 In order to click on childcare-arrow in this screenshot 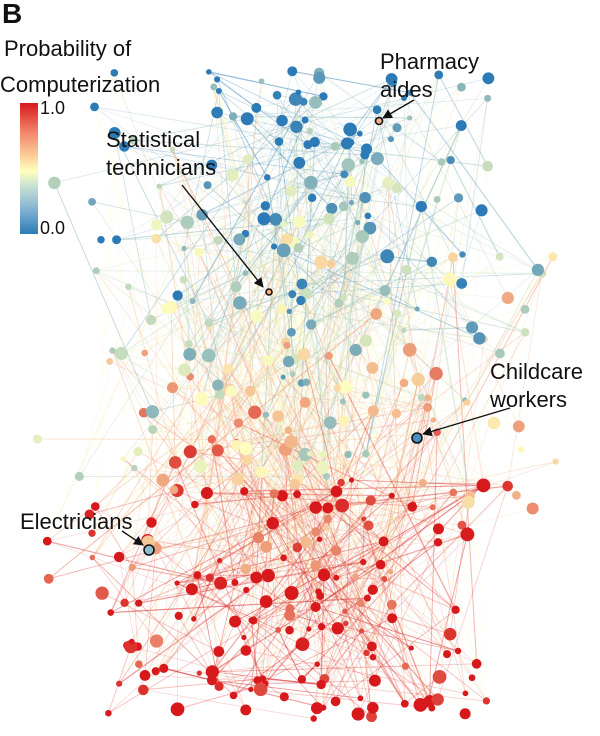, I will do `click(466, 422)`.